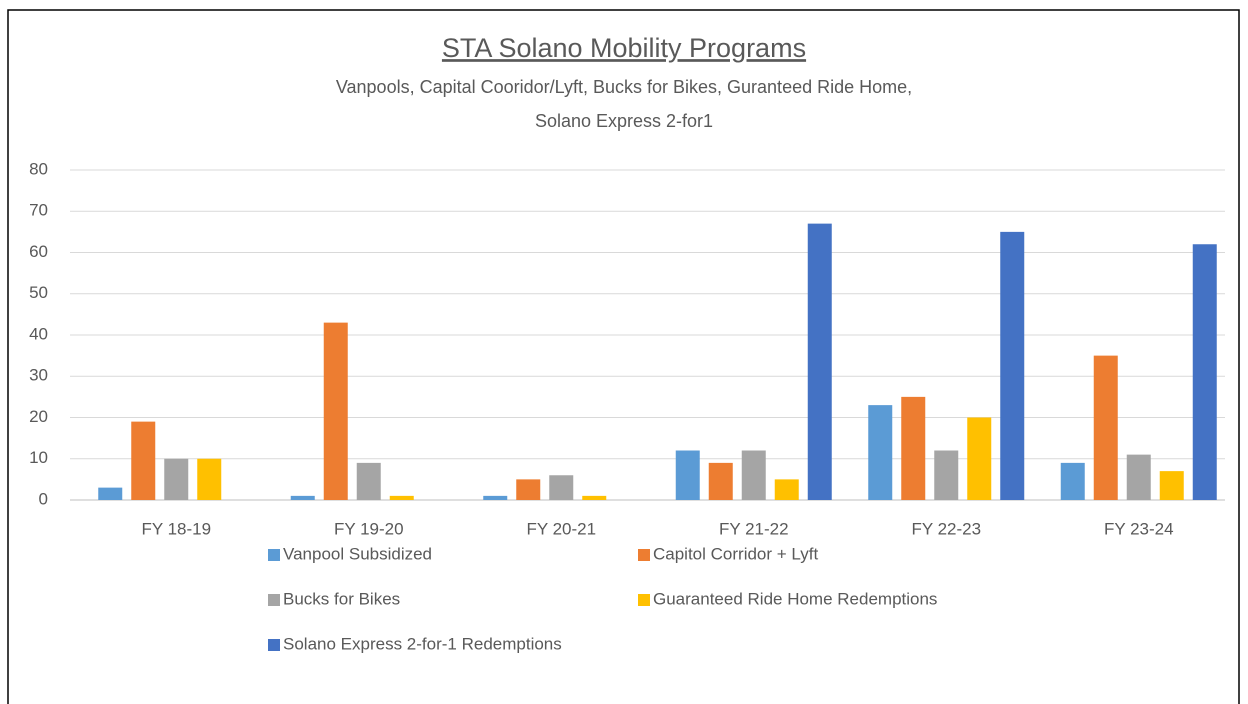  What do you see at coordinates (38, 375) in the screenshot?
I see `y-tick-label: 30` at bounding box center [38, 375].